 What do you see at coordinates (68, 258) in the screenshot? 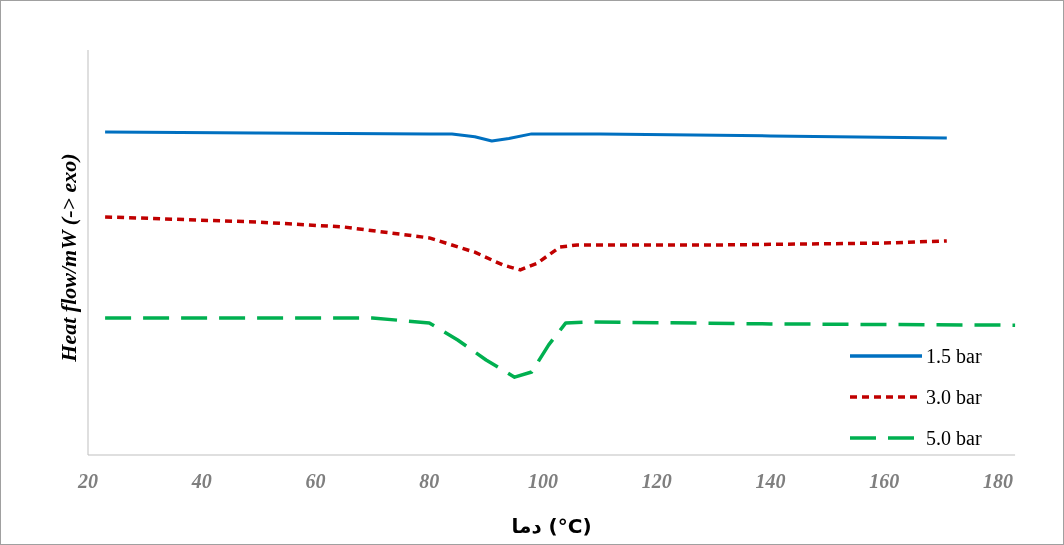
I see `y-axis-title: Heat flow/mW (-> exo)` at bounding box center [68, 258].